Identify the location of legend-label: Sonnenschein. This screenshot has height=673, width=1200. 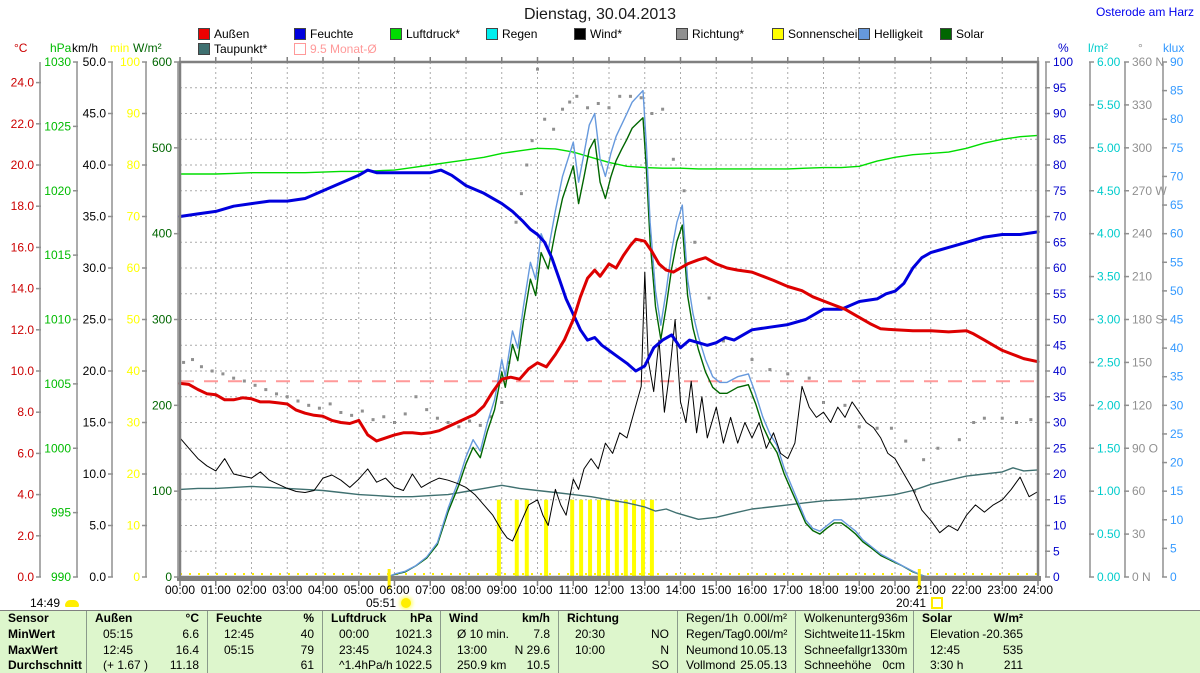
(826, 34).